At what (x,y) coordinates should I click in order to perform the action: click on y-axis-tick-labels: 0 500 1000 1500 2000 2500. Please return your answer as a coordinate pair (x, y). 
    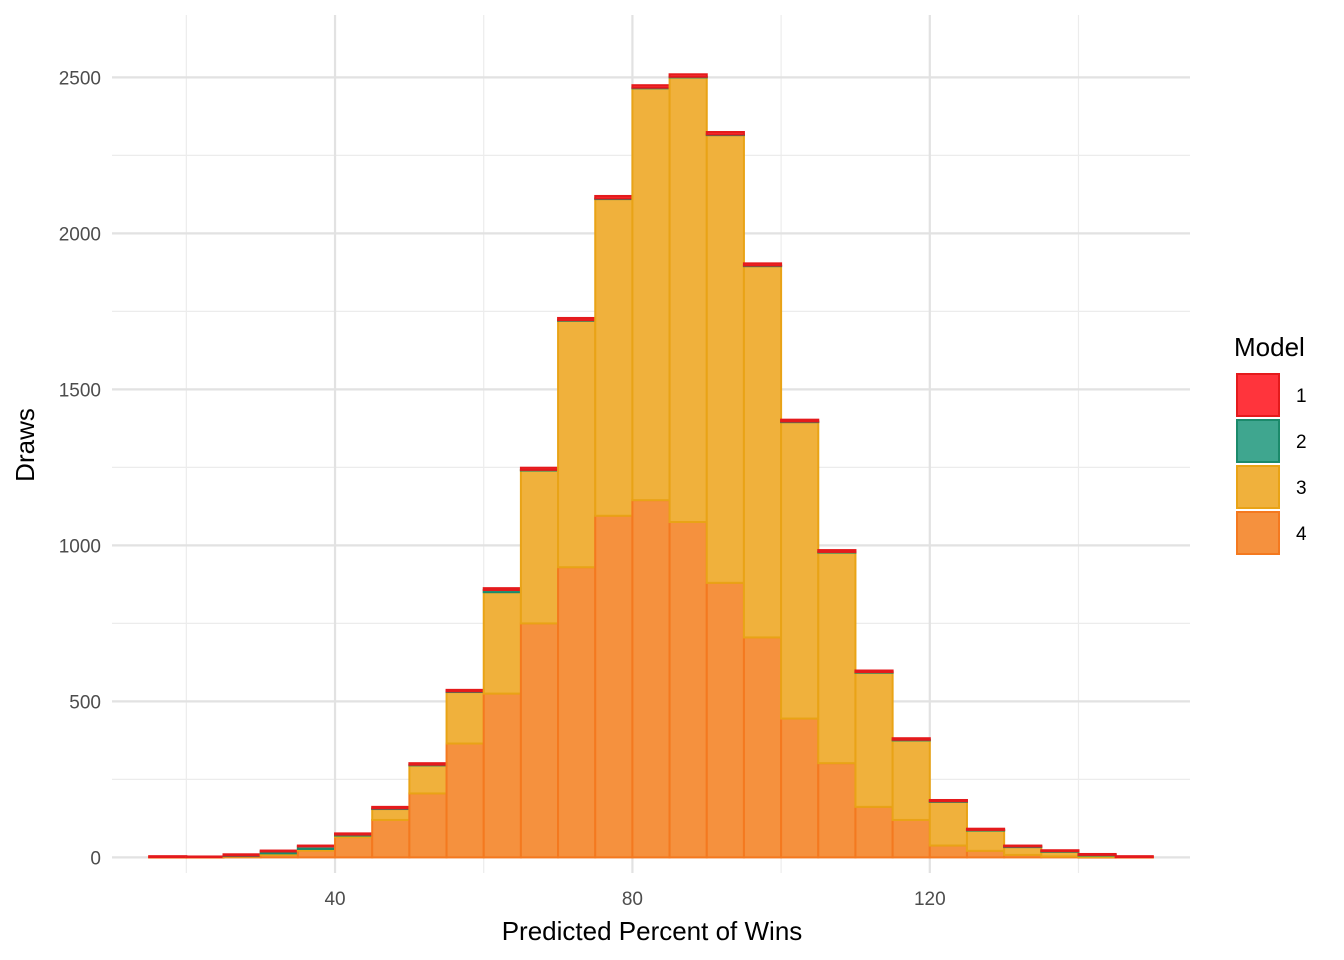
    Looking at the image, I should click on (80, 468).